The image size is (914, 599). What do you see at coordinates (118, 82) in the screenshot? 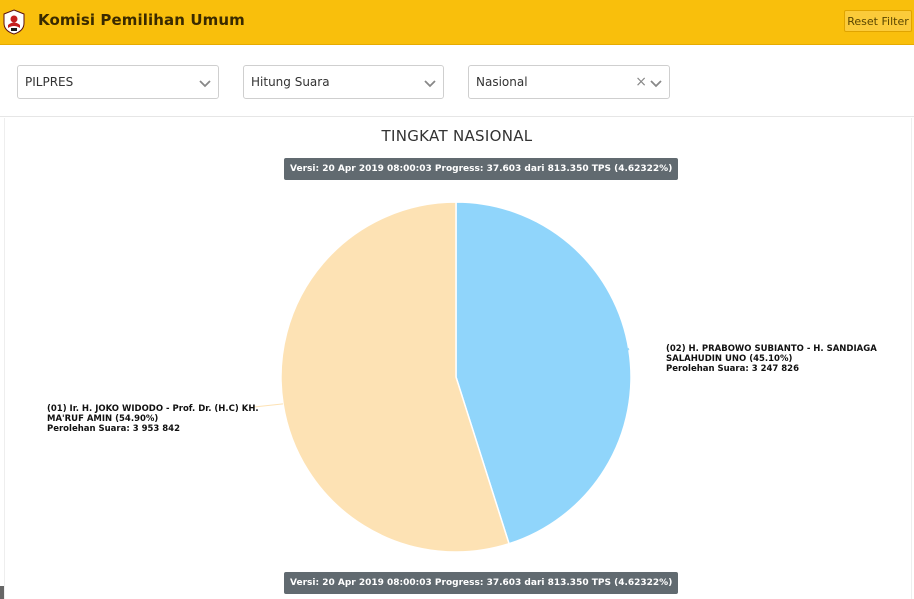
I see `election-select: PILPRES` at bounding box center [118, 82].